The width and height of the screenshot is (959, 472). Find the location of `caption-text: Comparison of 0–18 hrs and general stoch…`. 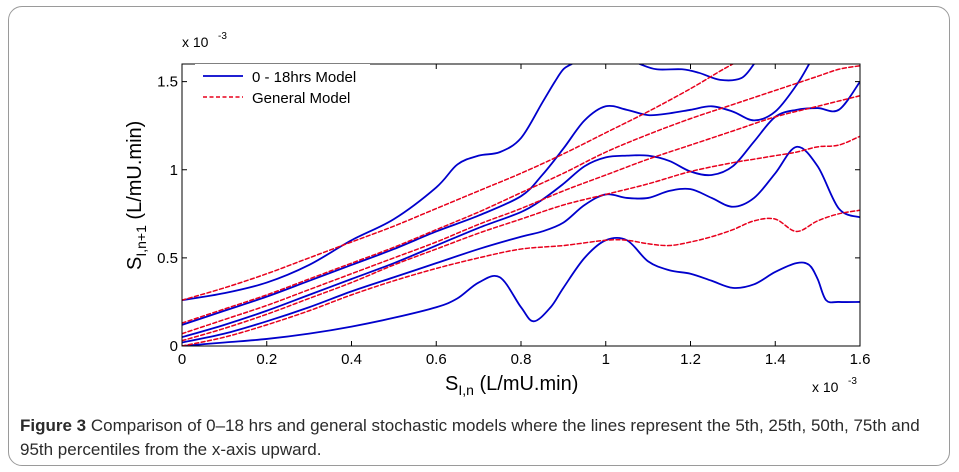

caption-text: Comparison of 0–18 hrs and general stoch… is located at coordinates (470, 437).